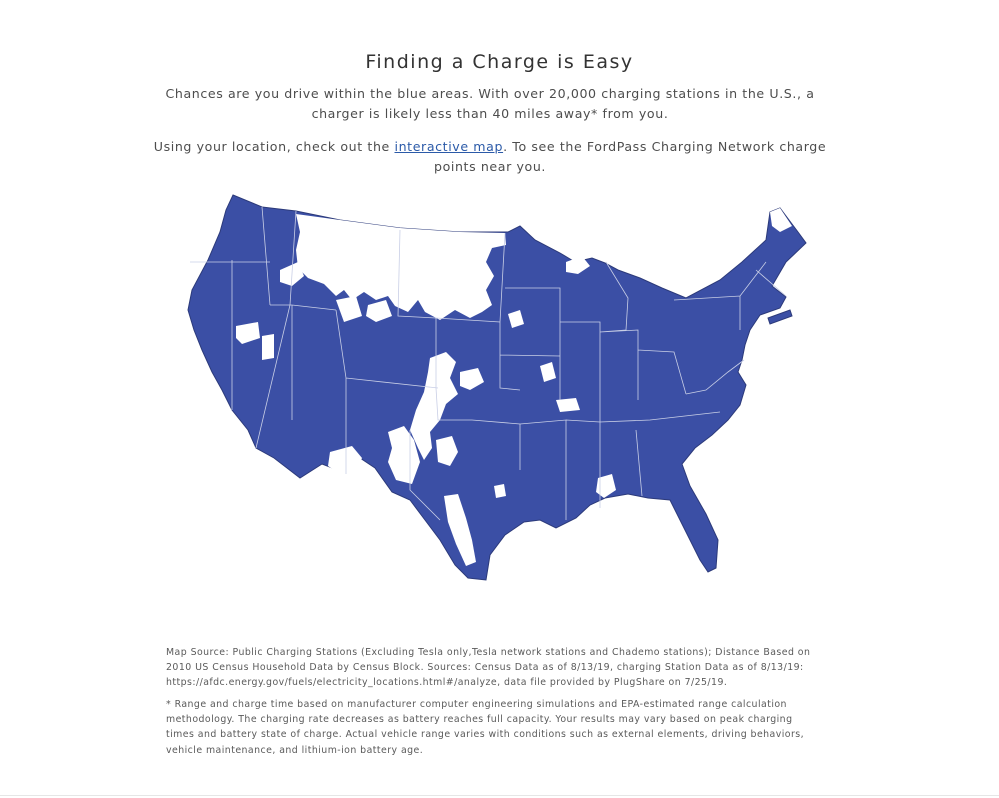 This screenshot has height=798, width=999. What do you see at coordinates (780, 317) in the screenshot?
I see `long-island-shape` at bounding box center [780, 317].